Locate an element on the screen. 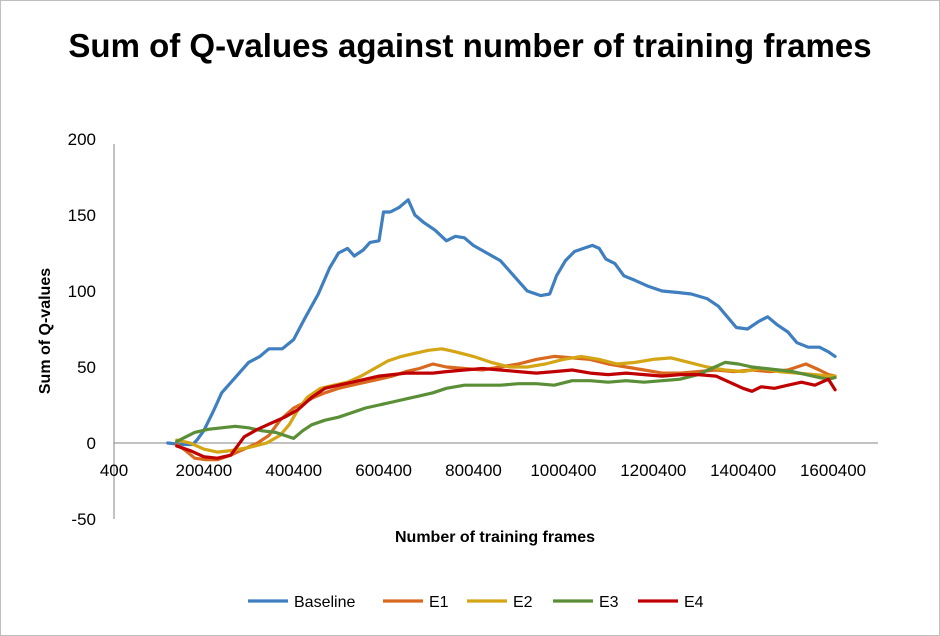 This screenshot has width=940, height=636. y-tick-label: 100 is located at coordinates (82, 291).